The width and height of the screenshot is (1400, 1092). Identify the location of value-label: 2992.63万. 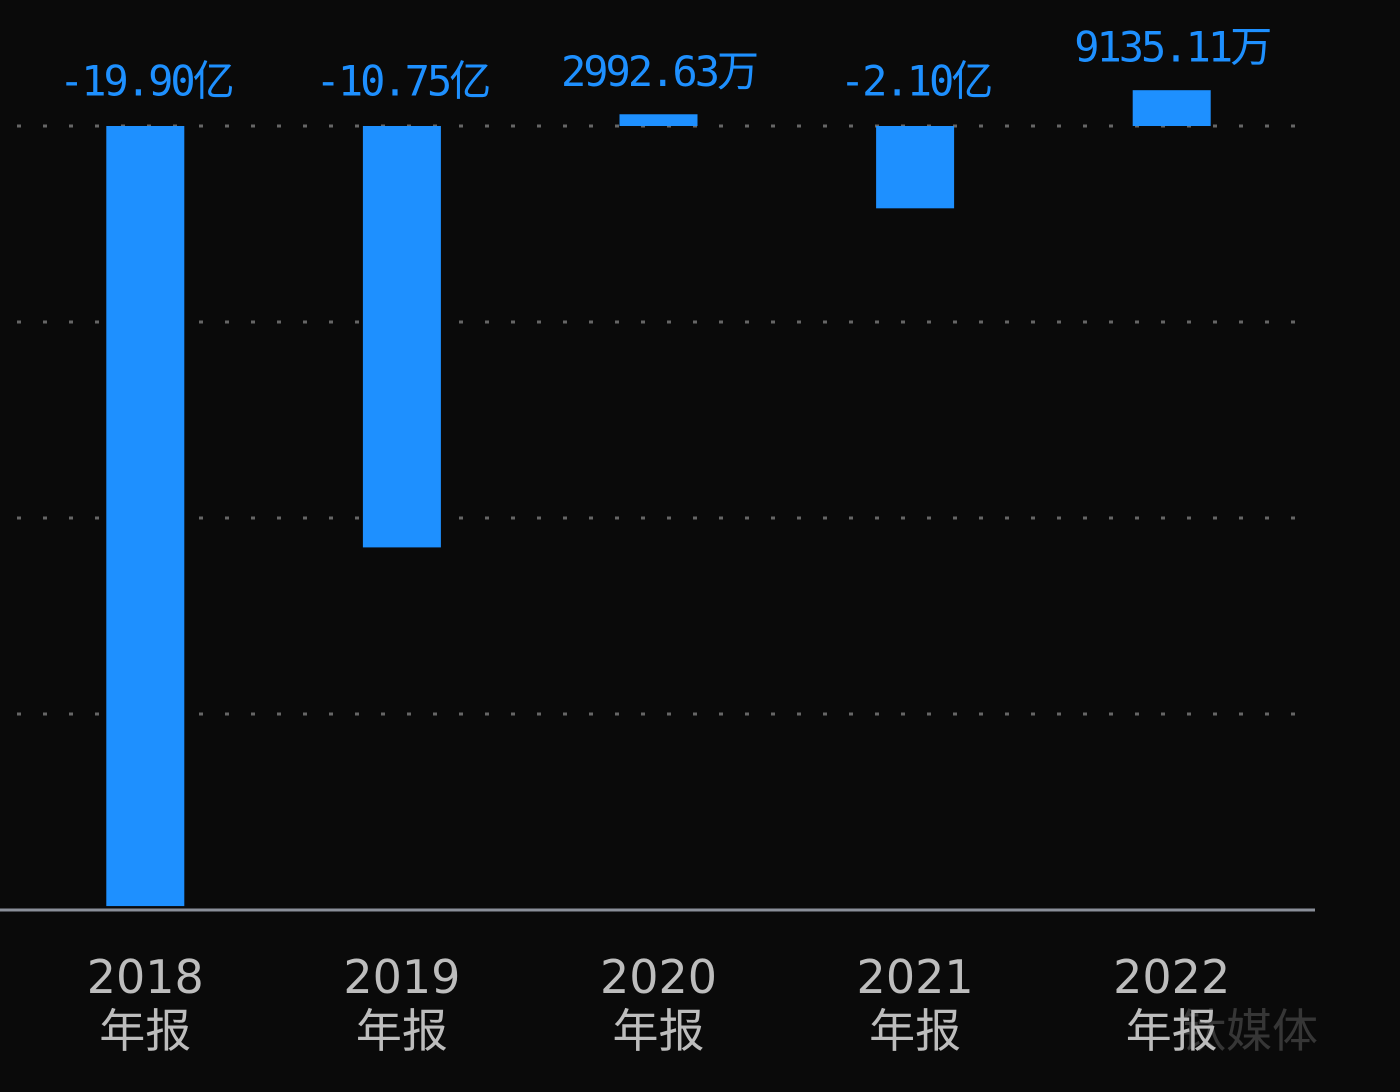
(659, 71).